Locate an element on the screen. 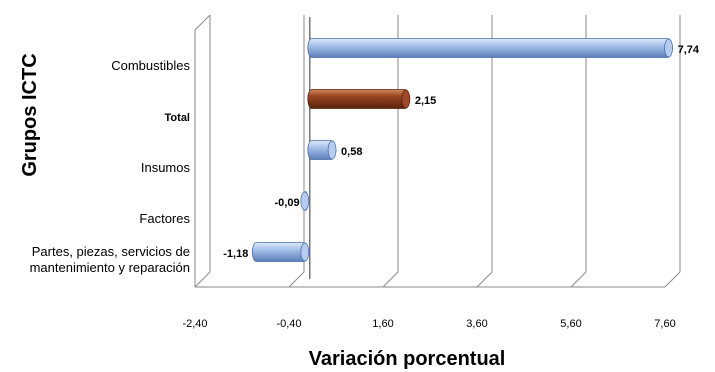 The width and height of the screenshot is (715, 372). data-label: 7,74 is located at coordinates (689, 50).